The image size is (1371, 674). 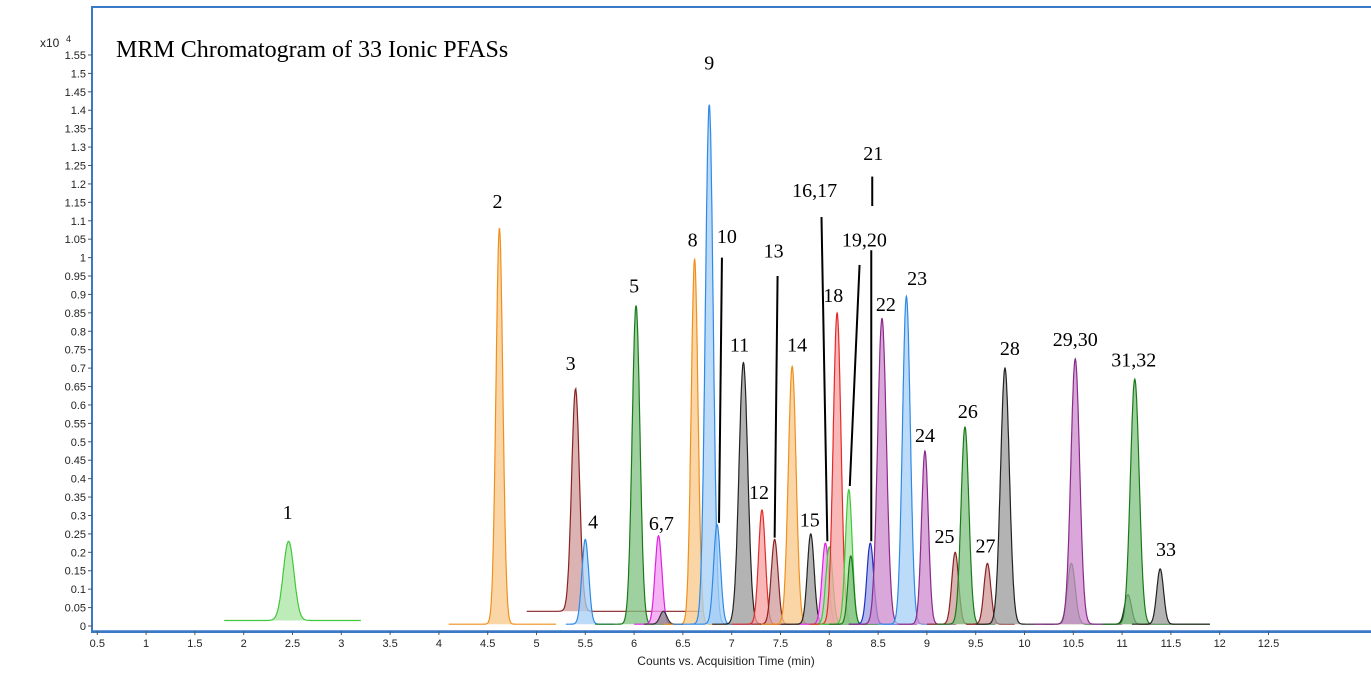 What do you see at coordinates (810, 521) in the screenshot?
I see `peak-label: 15` at bounding box center [810, 521].